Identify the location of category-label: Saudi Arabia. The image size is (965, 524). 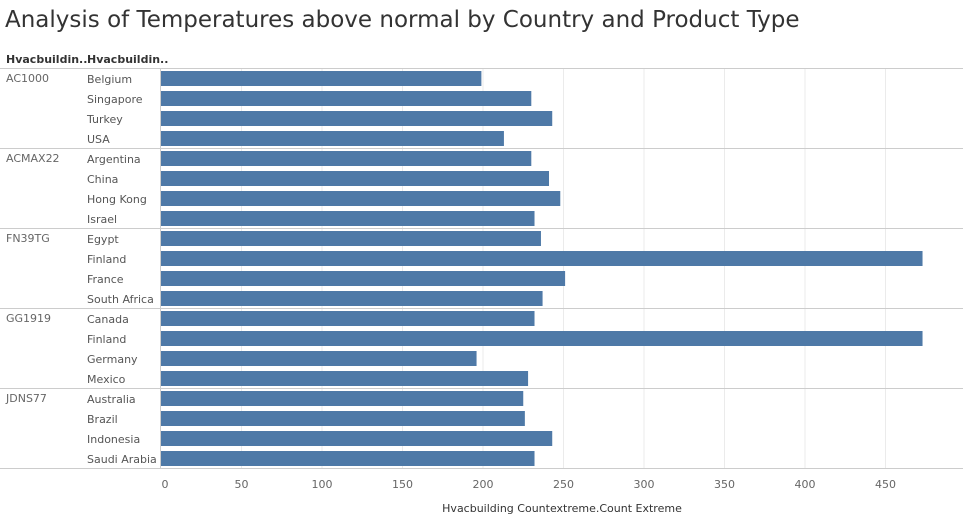
(122, 459).